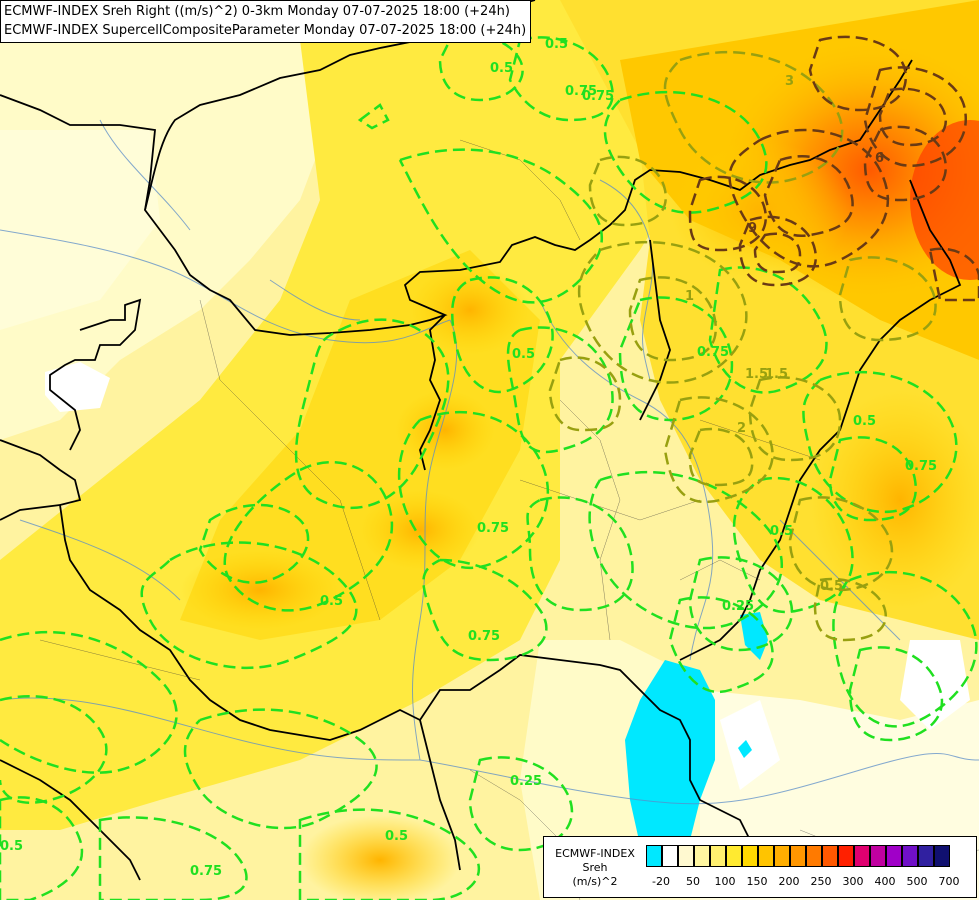 Image resolution: width=979 pixels, height=900 pixels. Describe the element at coordinates (821, 881) in the screenshot. I see `legend-tick: 250` at that location.